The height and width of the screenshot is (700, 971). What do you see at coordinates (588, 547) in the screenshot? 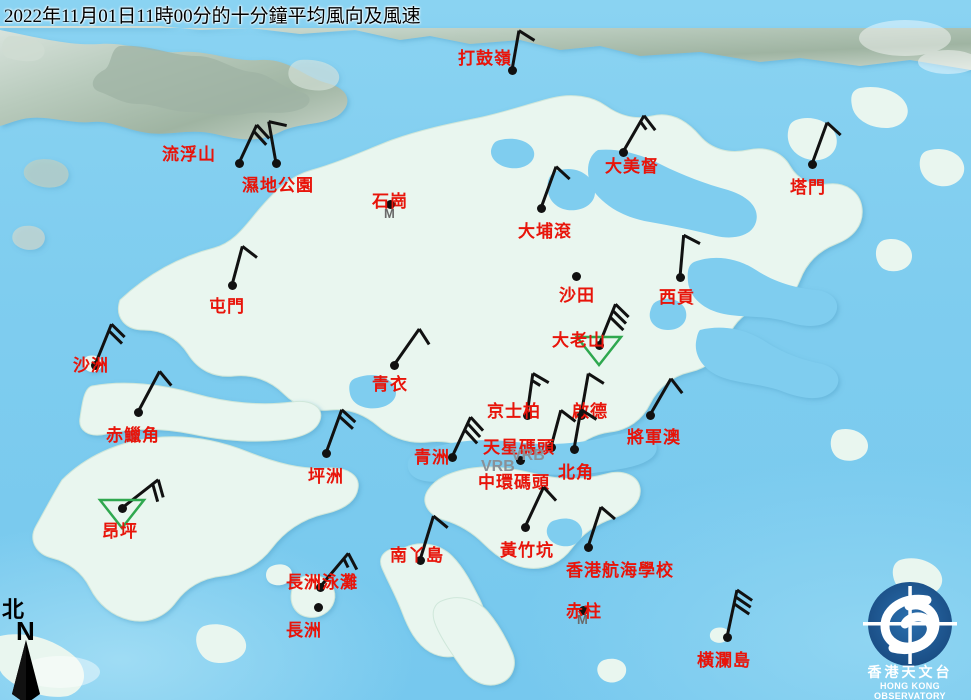
I see `station-dot-hk-sea-school` at bounding box center [588, 547].